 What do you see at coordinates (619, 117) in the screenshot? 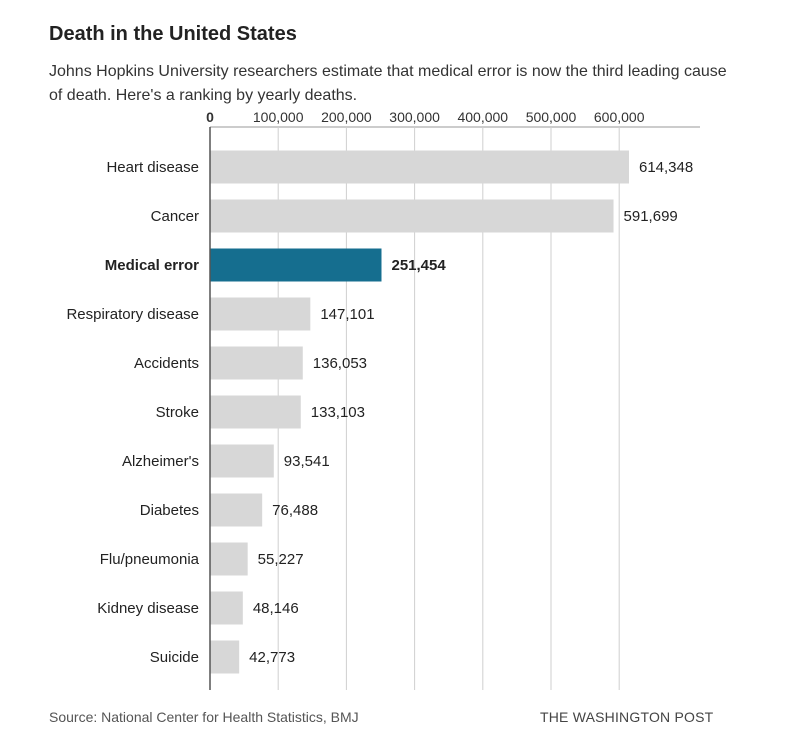
I see `x-tick-label: 600,000` at bounding box center [619, 117].